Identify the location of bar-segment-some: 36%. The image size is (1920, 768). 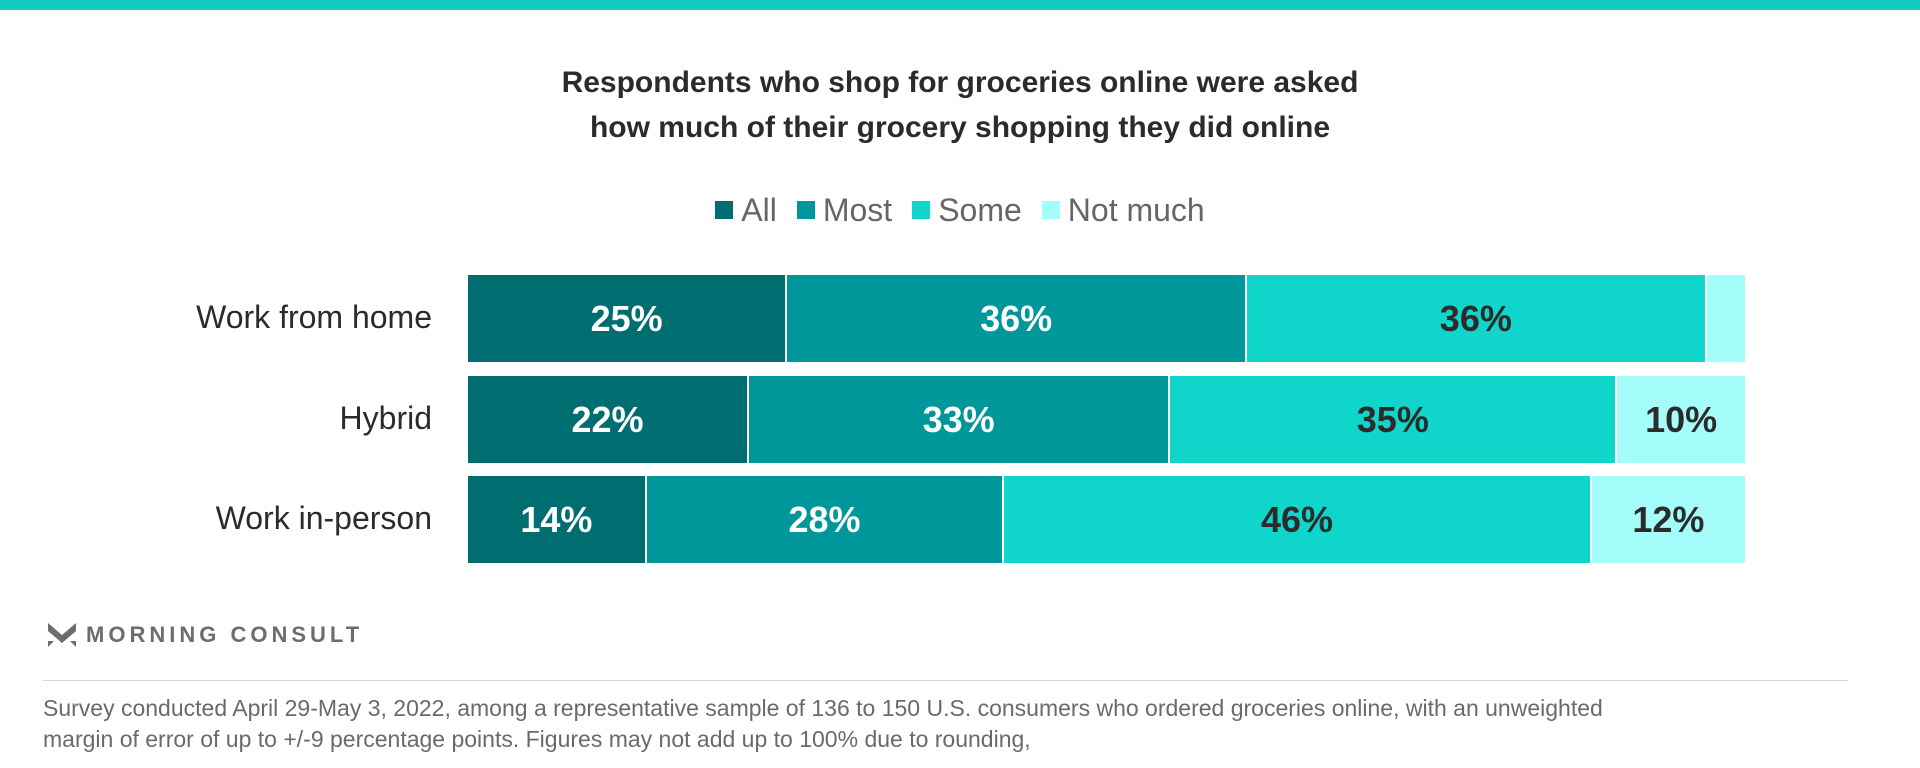
(1475, 318).